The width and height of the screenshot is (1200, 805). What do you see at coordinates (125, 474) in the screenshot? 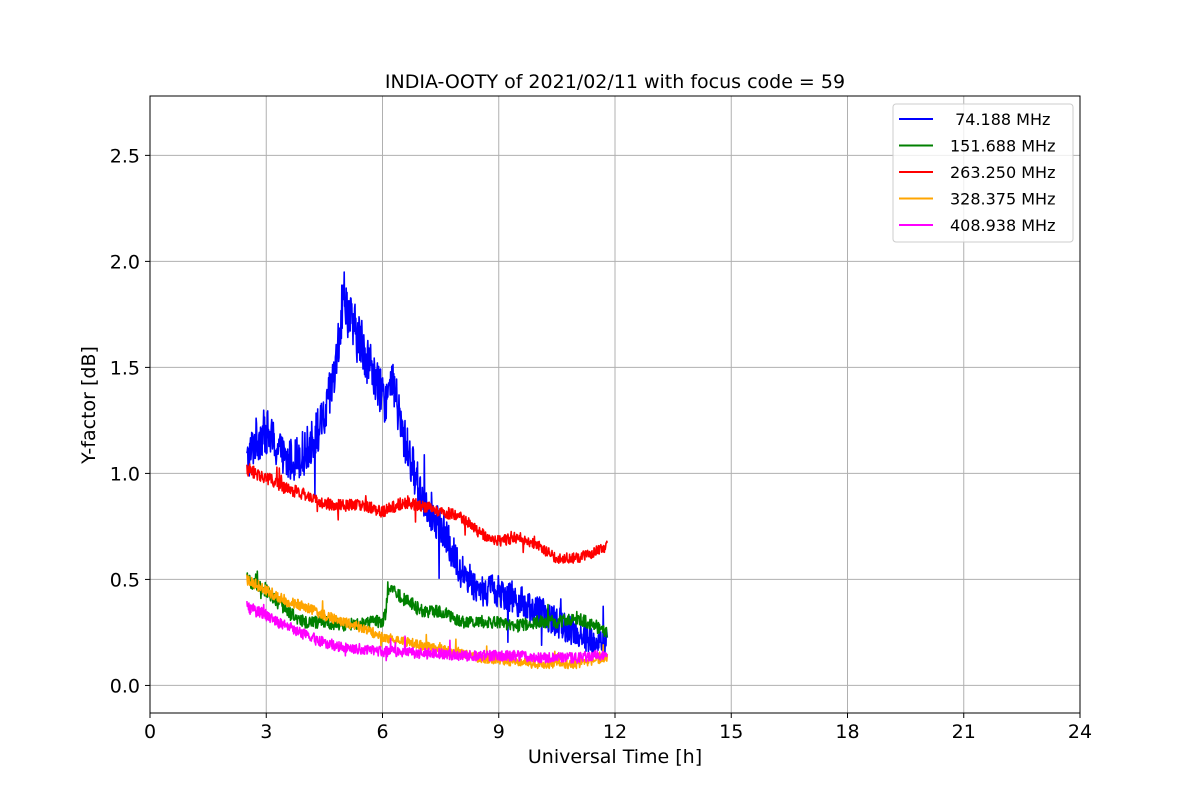
I see `y-tick-label: 1.0` at bounding box center [125, 474].